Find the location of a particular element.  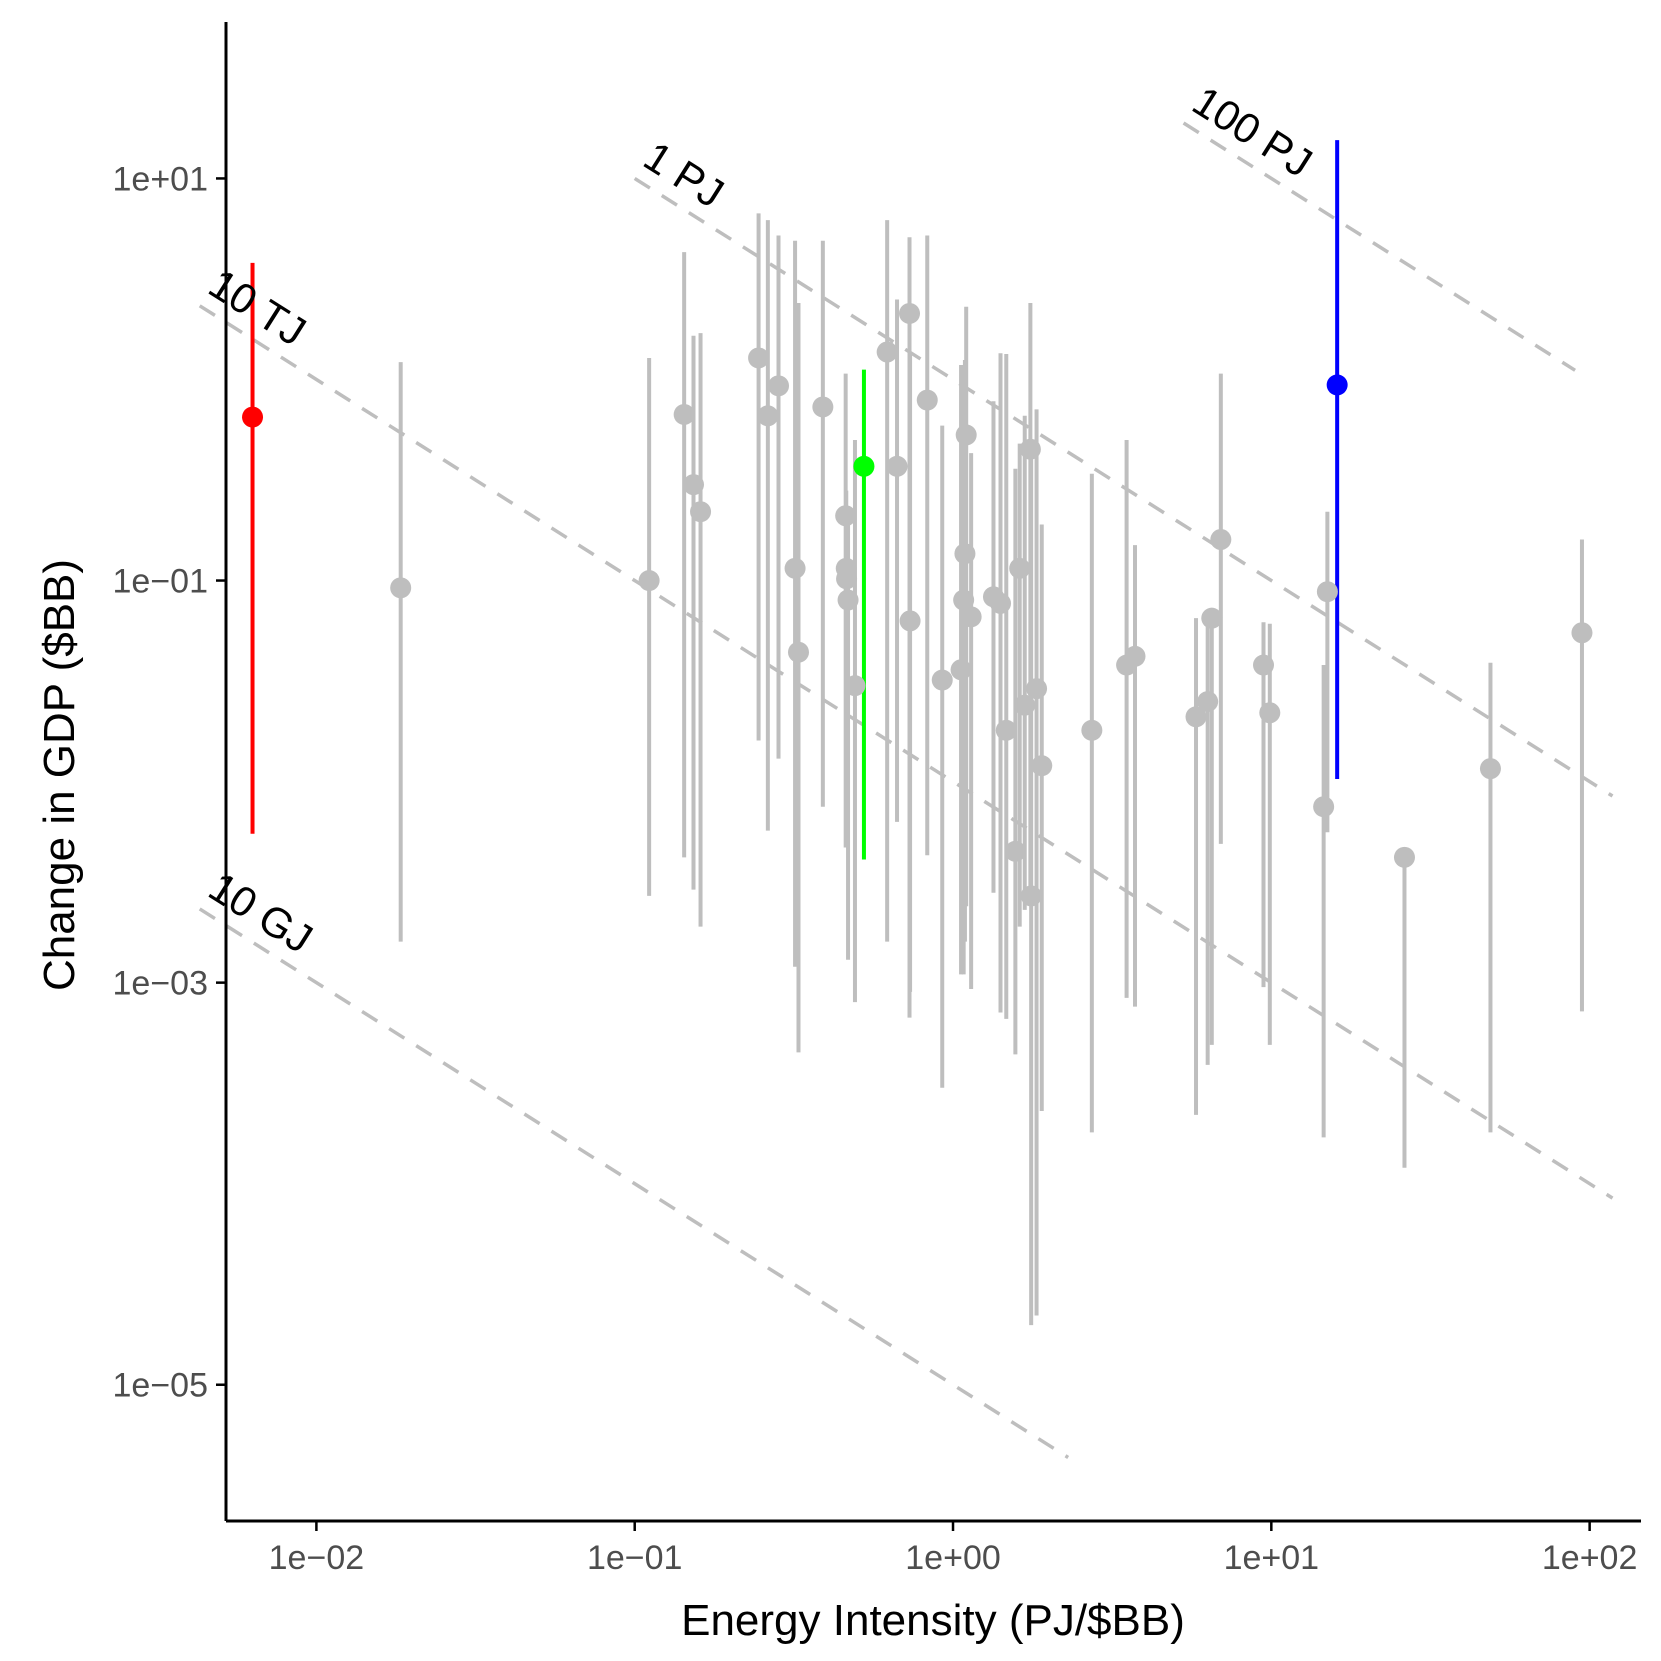

x-tick-label: 1e−02 is located at coordinates (317, 1558).